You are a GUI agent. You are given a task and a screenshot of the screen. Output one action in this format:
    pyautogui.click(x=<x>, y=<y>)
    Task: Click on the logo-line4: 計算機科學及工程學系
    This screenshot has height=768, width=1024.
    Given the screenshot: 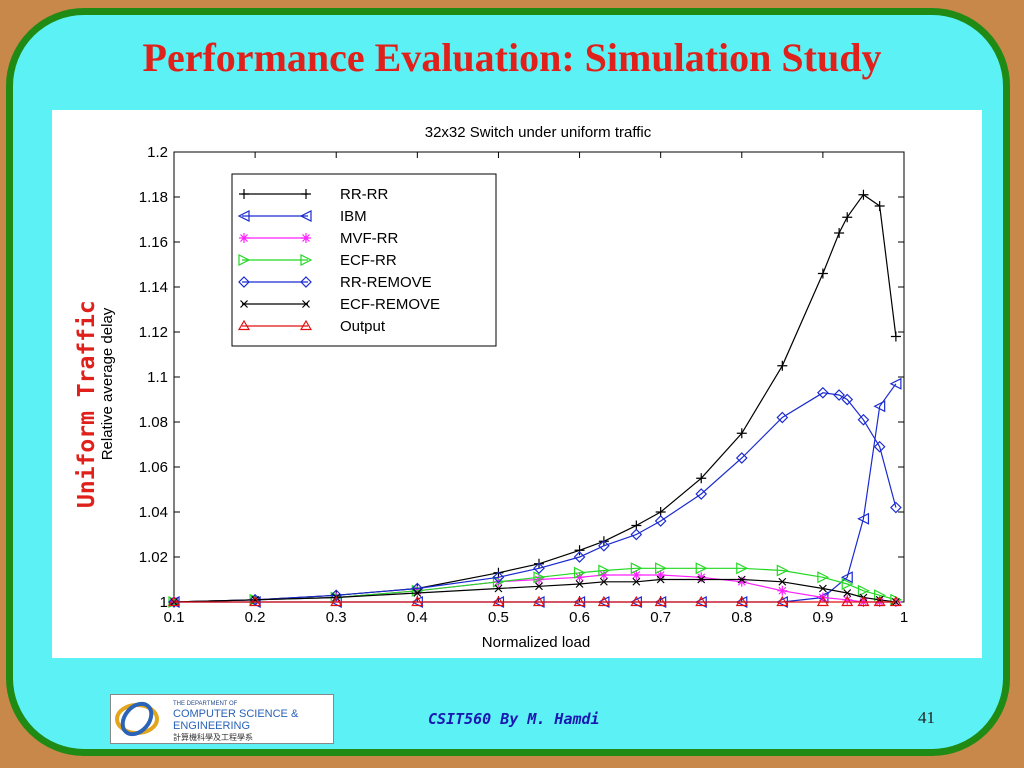 What is the action you would take?
    pyautogui.click(x=213, y=737)
    